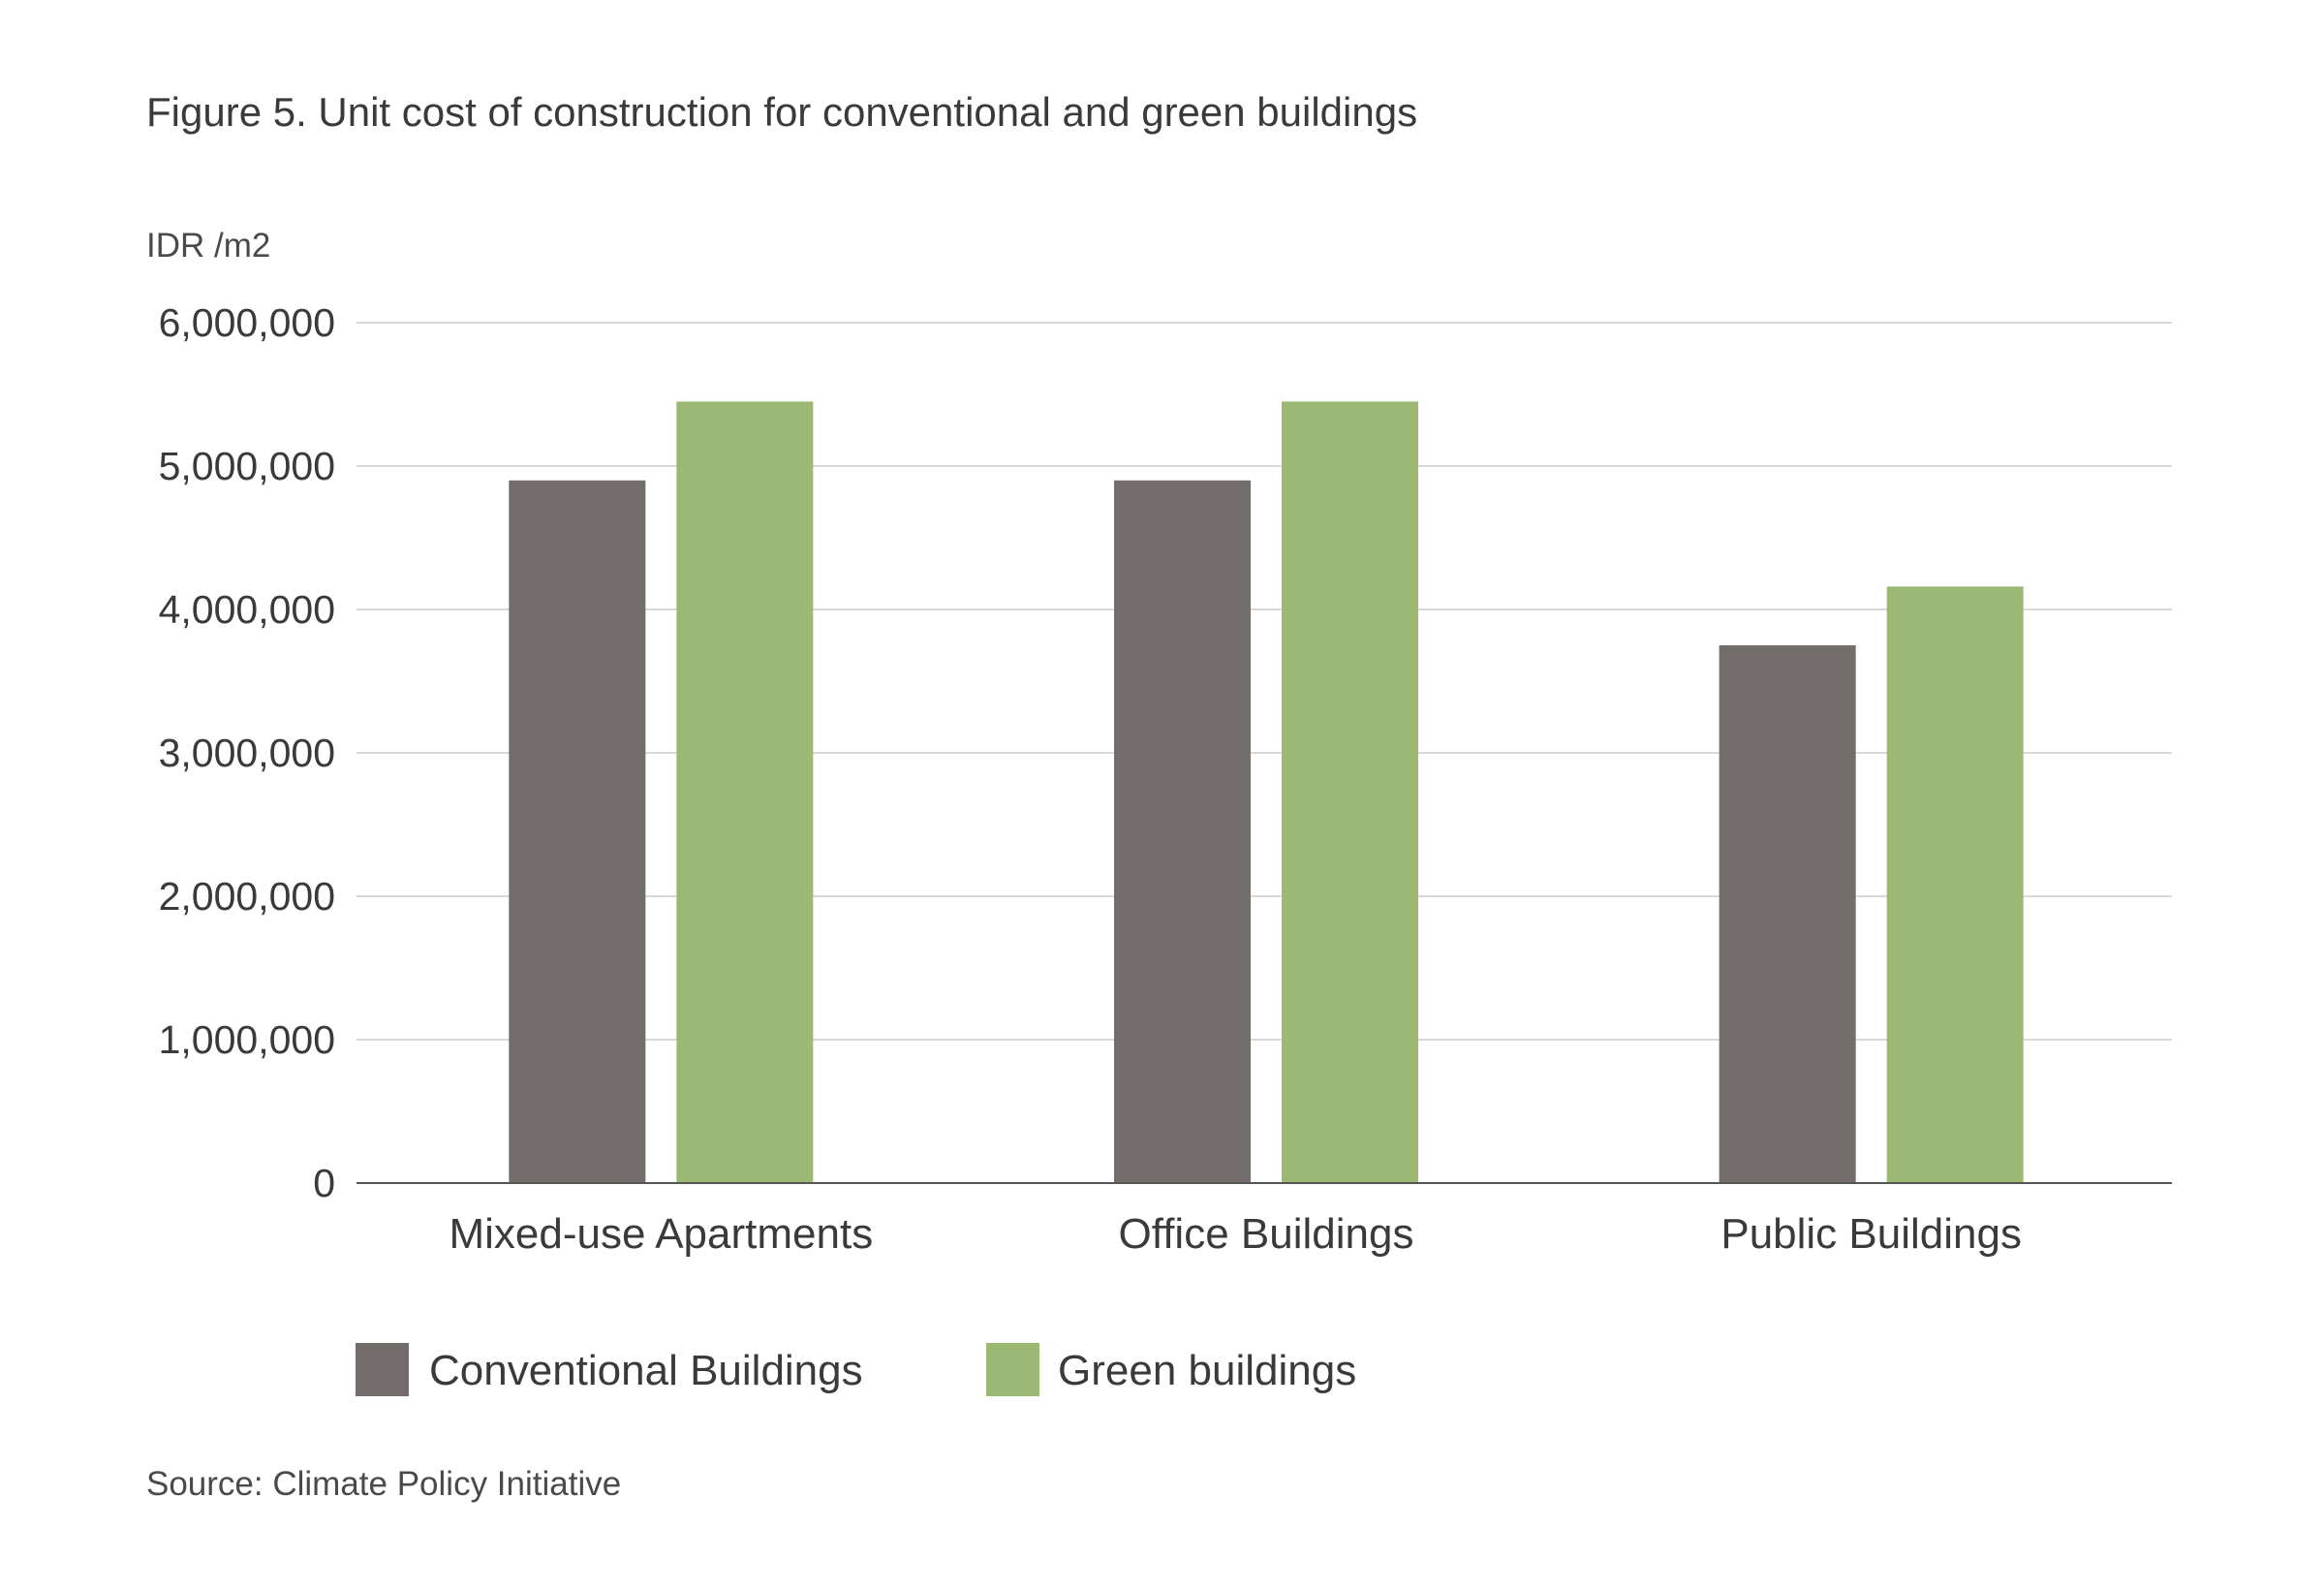  Describe the element at coordinates (661, 1234) in the screenshot. I see `x-category-label: Mixed-use Apartments` at that location.